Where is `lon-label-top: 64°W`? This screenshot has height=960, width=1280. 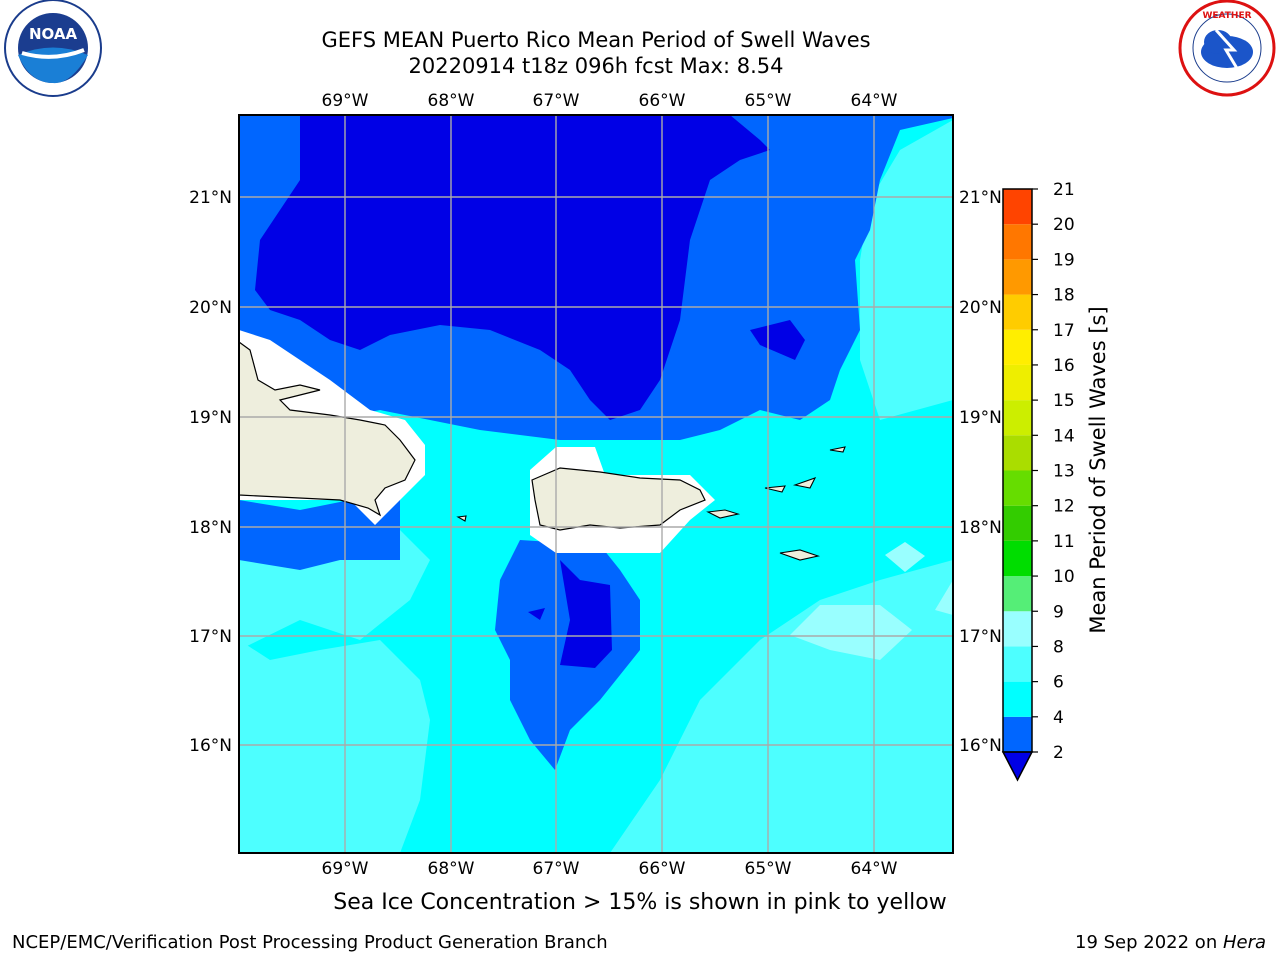 lon-label-top: 64°W is located at coordinates (874, 101).